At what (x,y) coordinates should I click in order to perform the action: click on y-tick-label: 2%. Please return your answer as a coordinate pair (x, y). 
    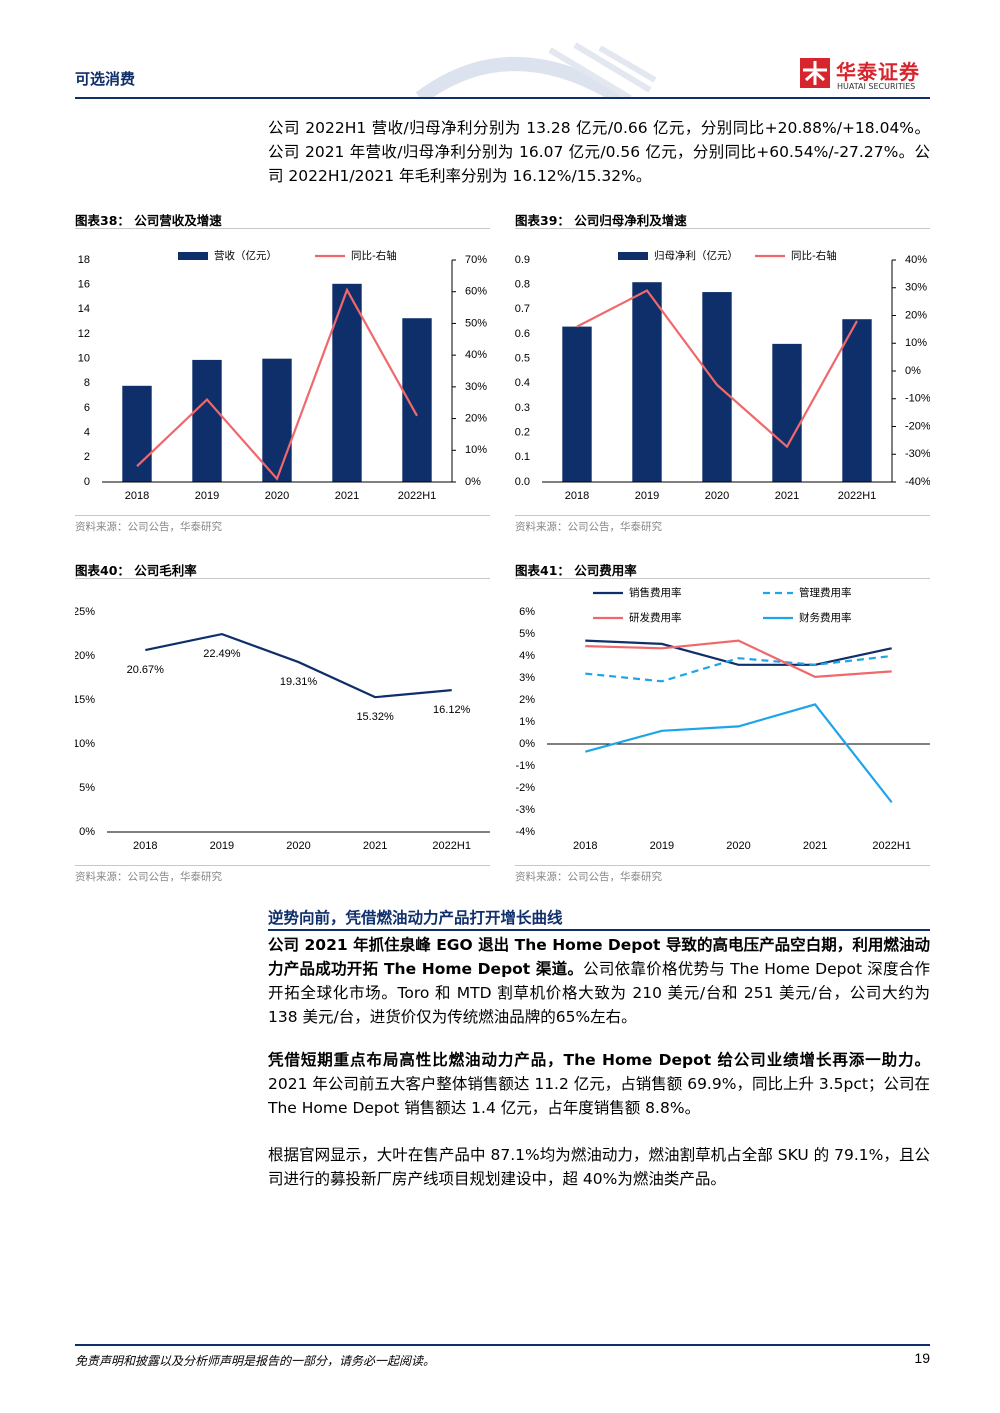
    Looking at the image, I should click on (527, 700).